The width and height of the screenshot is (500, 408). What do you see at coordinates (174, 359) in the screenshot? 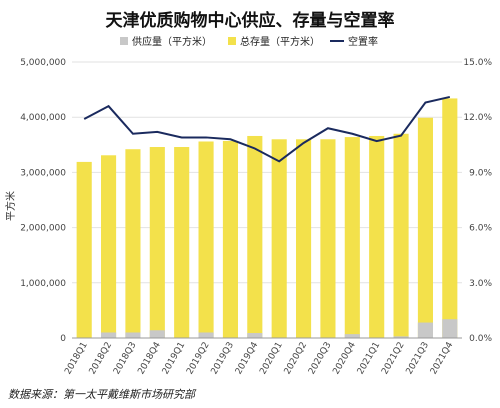
I see `x-tick-label: 2019Q1` at bounding box center [174, 359].